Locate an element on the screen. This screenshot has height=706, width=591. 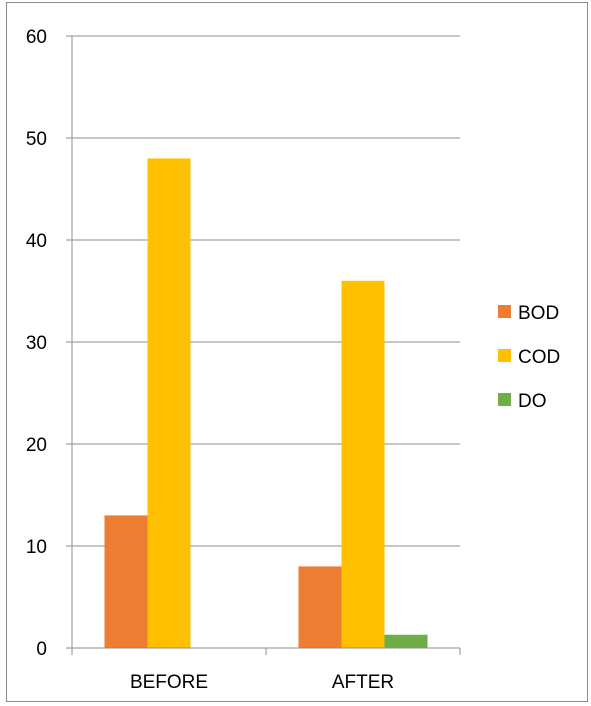
legend-swatch-cod is located at coordinates (504, 355).